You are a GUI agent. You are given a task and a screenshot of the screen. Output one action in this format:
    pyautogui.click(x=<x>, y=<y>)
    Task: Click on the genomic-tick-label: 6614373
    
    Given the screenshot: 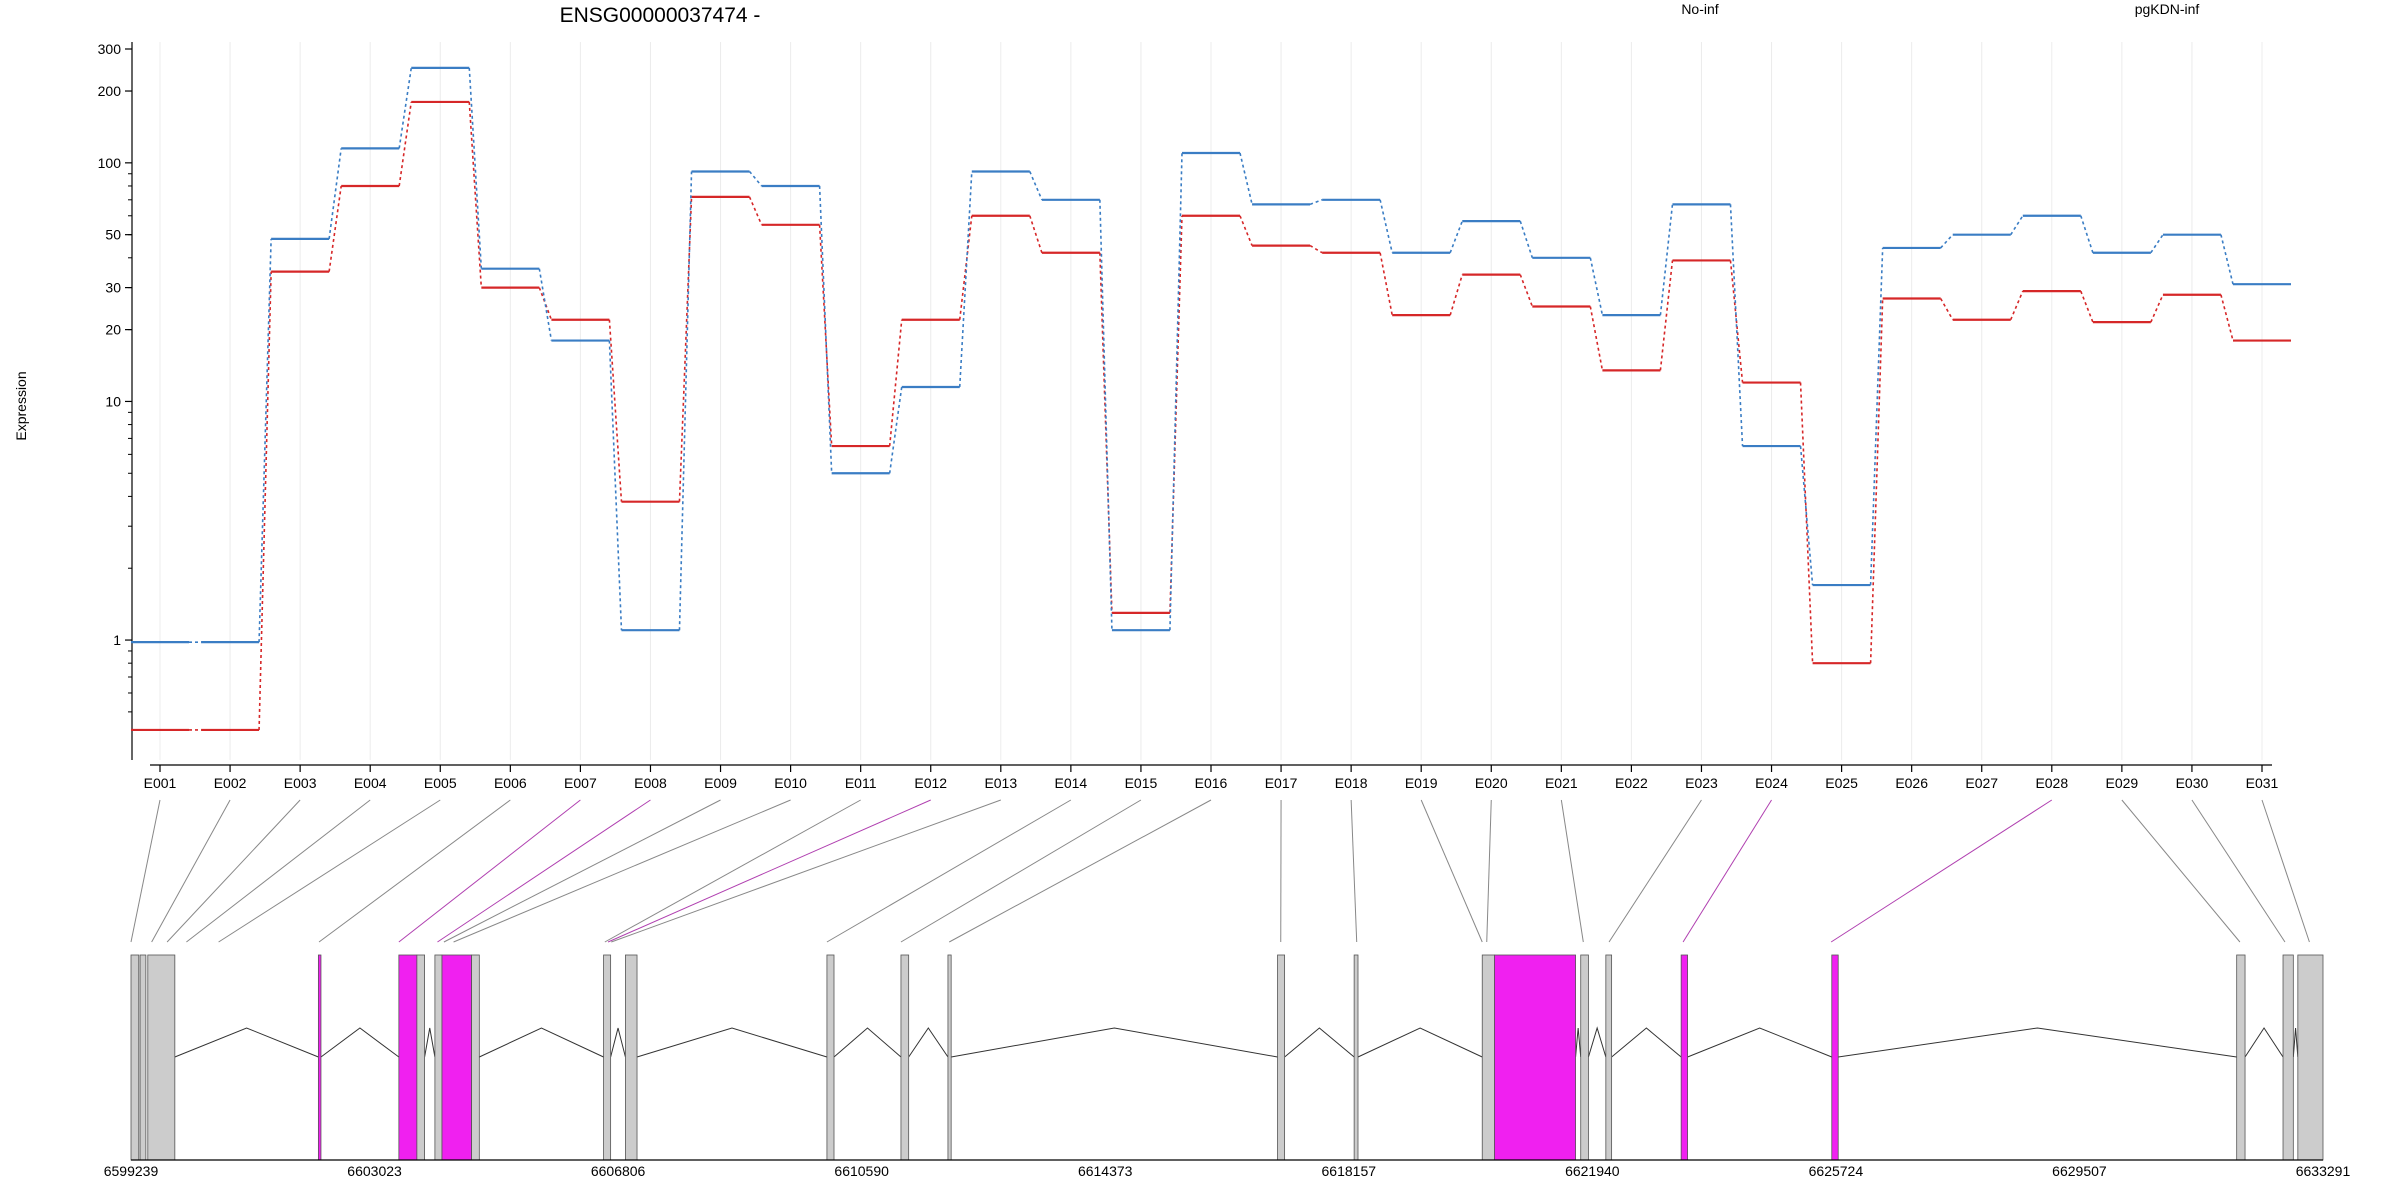 What is the action you would take?
    pyautogui.click(x=1105, y=1171)
    